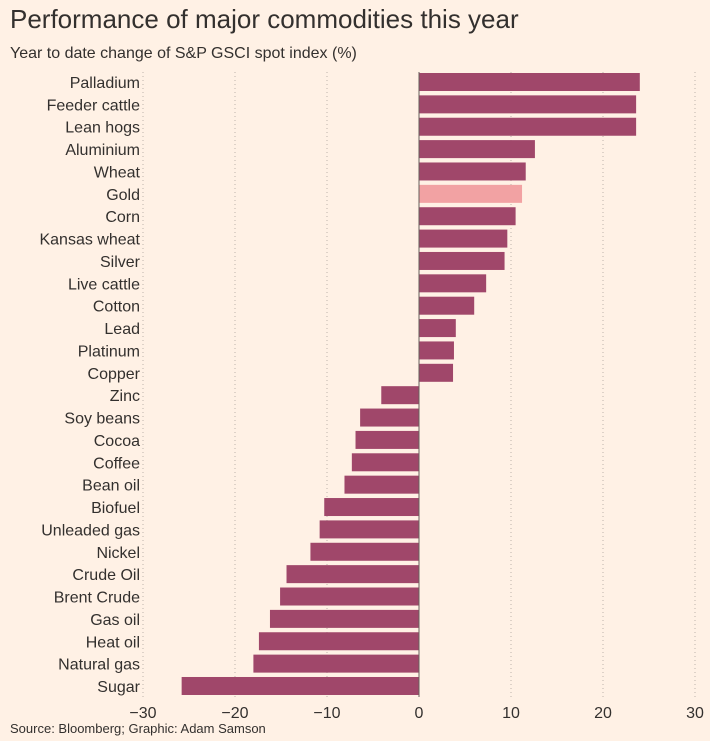  What do you see at coordinates (352, 574) in the screenshot?
I see `bar-crude-oil` at bounding box center [352, 574].